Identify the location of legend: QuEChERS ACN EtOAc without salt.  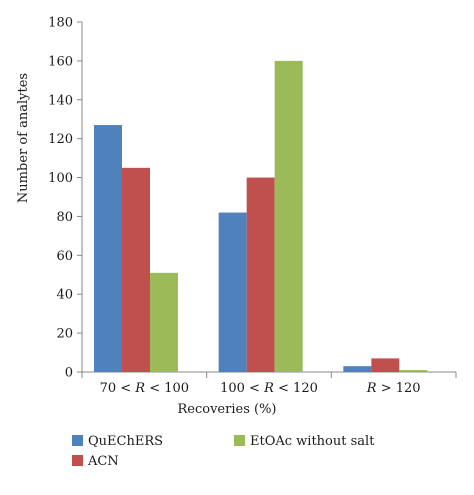
(223, 451).